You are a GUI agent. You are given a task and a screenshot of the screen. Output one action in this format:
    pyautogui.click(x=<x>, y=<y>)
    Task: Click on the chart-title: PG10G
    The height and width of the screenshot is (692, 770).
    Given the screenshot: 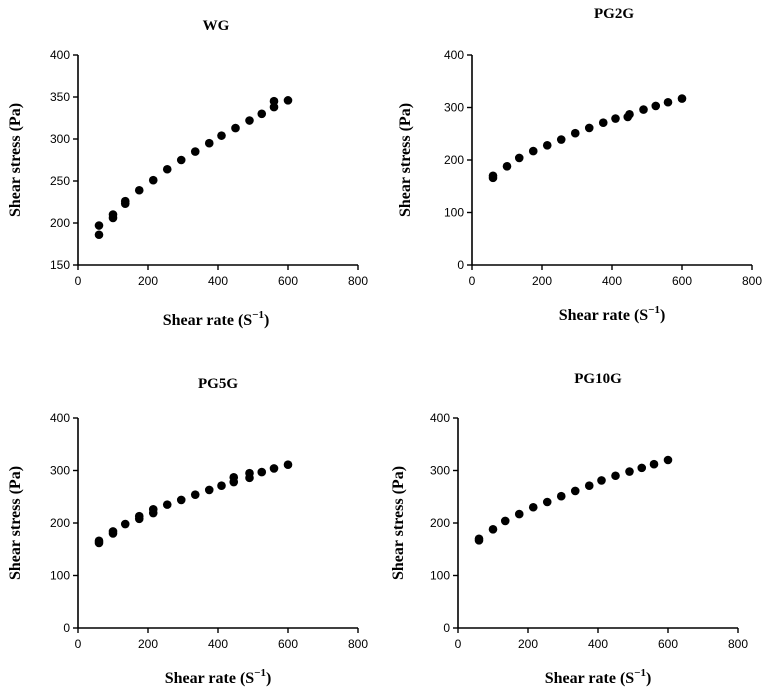 What is the action you would take?
    pyautogui.click(x=598, y=379)
    